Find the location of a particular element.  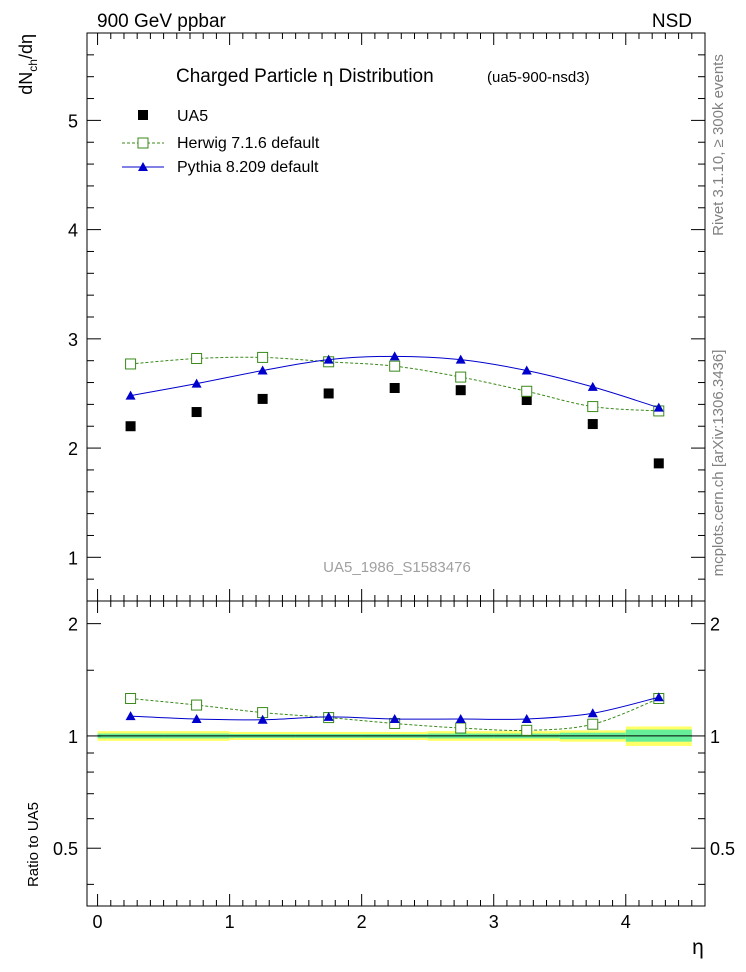

legend-pythia-label: Pythia 8.209 default is located at coordinates (248, 167).